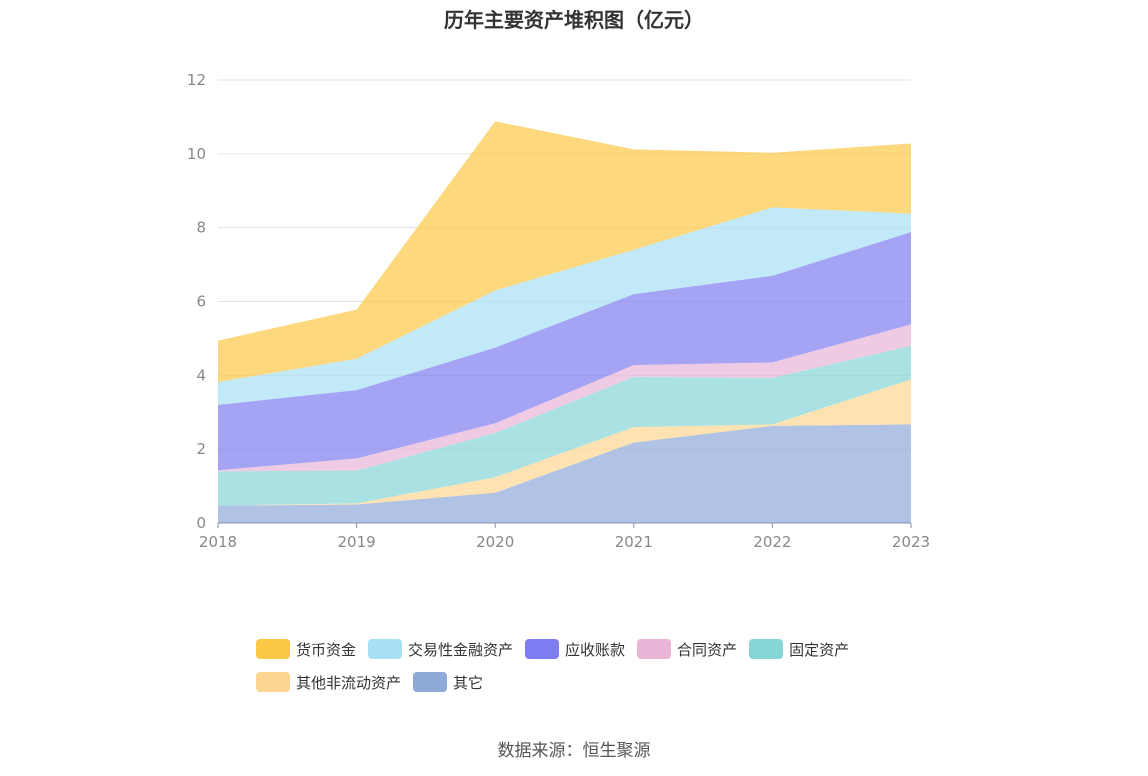 This screenshot has width=1148, height=776. I want to click on x-tick-label: 2018, so click(218, 542).